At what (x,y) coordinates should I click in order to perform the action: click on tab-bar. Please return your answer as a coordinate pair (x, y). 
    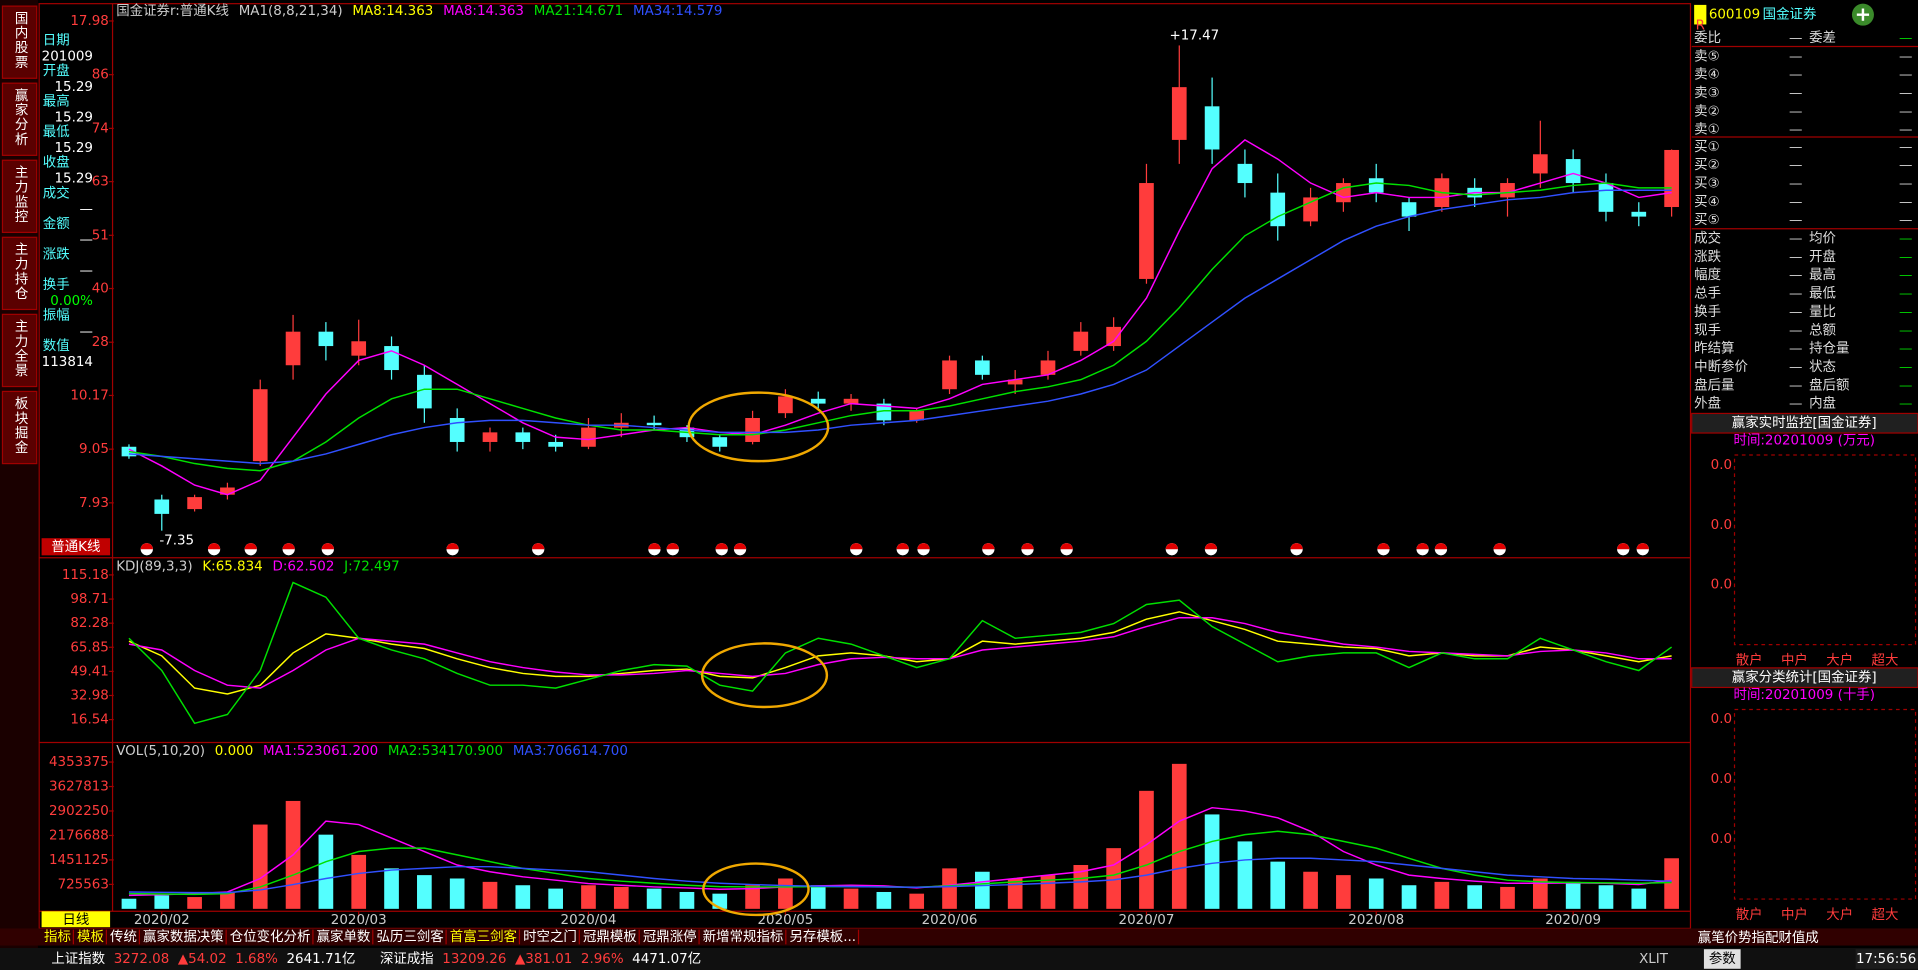
    Looking at the image, I should click on (959, 937).